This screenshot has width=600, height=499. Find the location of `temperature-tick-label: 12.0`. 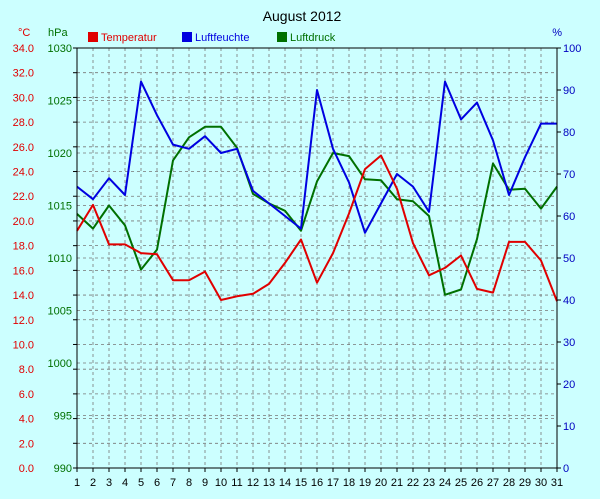

temperature-tick-label: 12.0 is located at coordinates (23, 321).